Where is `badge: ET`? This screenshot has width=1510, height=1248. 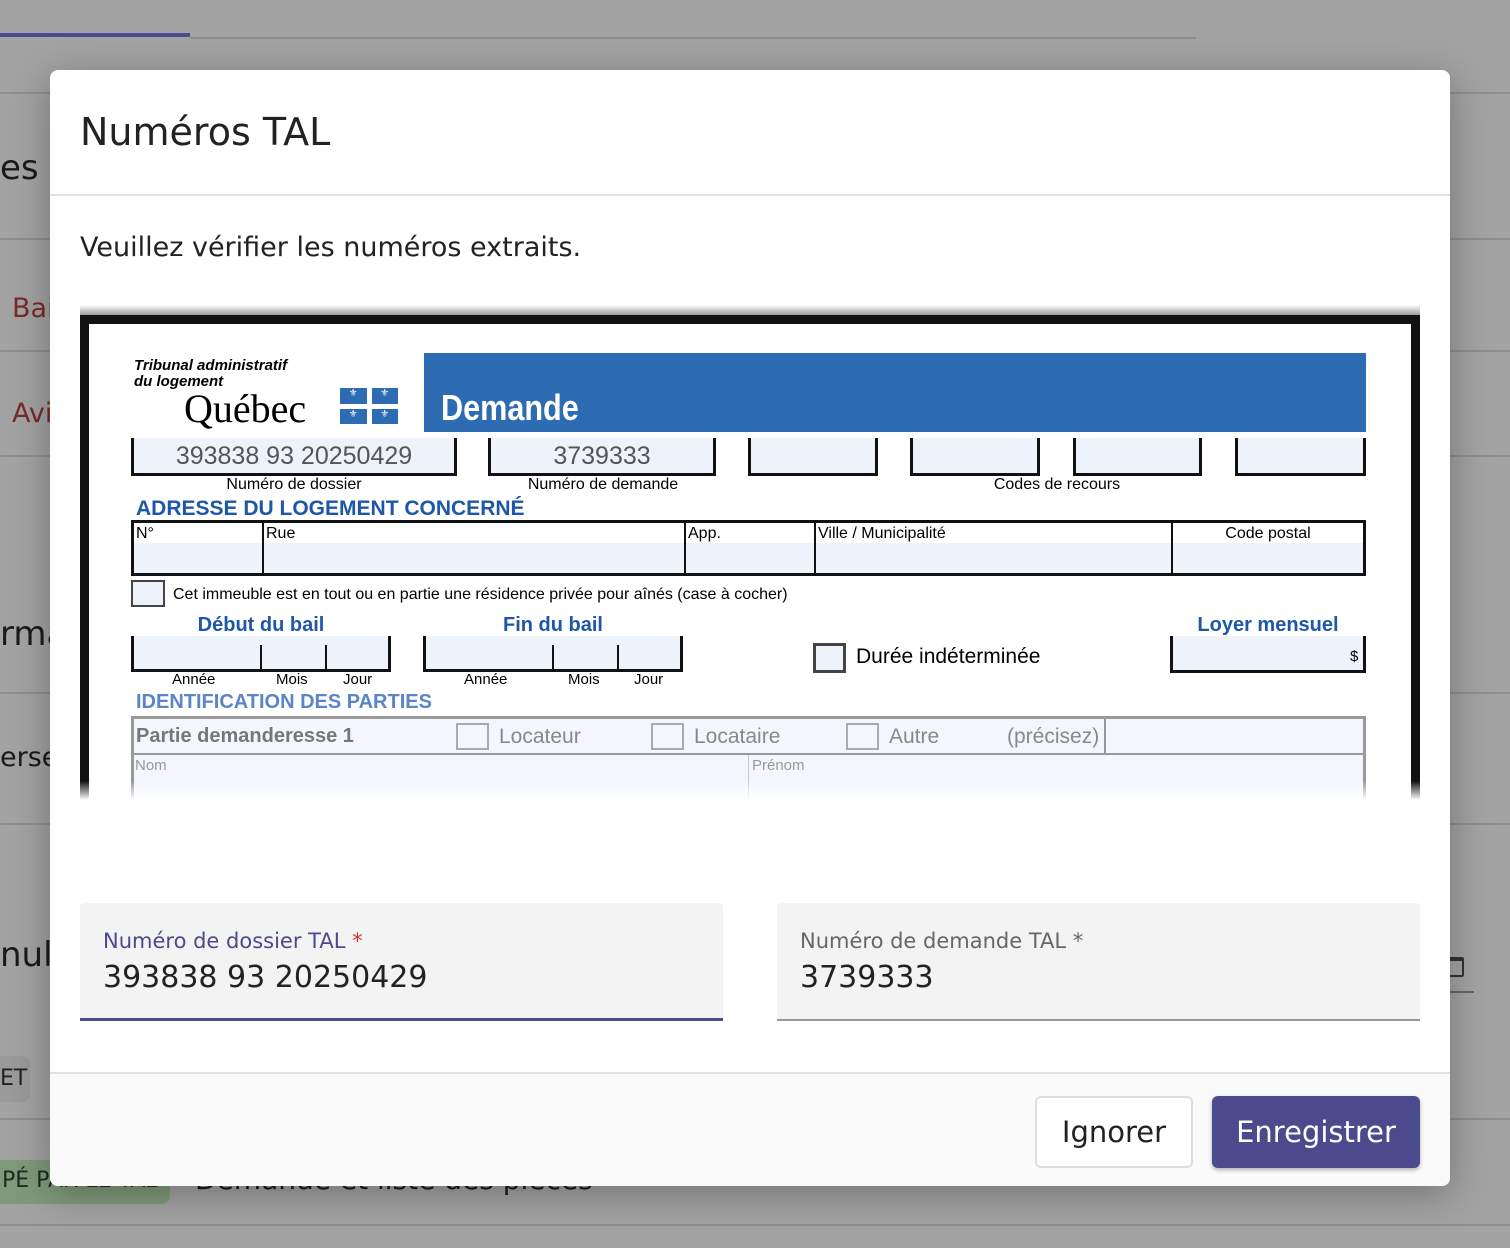 badge: ET is located at coordinates (15, 1079).